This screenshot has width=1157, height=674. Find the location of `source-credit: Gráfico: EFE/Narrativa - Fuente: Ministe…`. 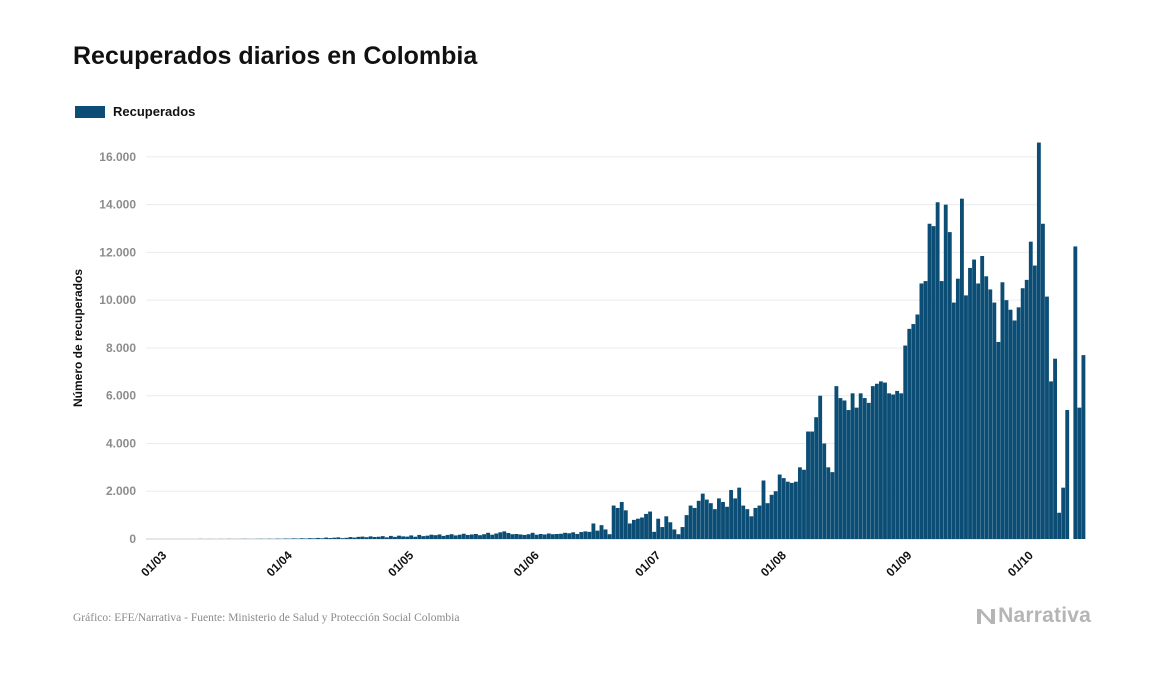

source-credit: Gráfico: EFE/Narrativa - Fuente: Ministe… is located at coordinates (266, 618).